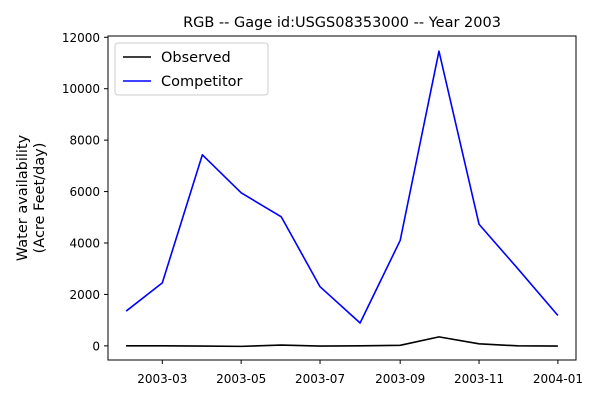  What do you see at coordinates (196, 58) in the screenshot?
I see `legend-label-observed: Observed` at bounding box center [196, 58].